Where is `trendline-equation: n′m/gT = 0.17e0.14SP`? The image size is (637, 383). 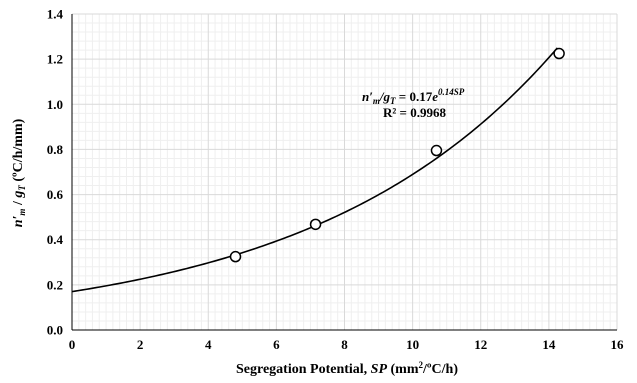
trendline-equation: n′m/gT = 0.17e0.14SP is located at coordinates (413, 96).